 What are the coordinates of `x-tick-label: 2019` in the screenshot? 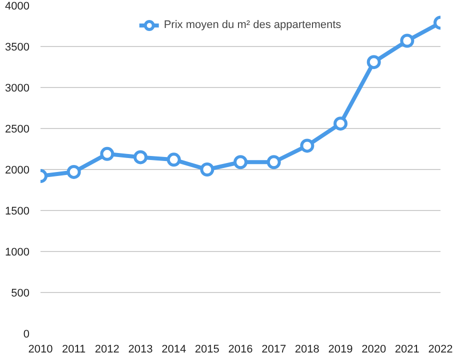 It's located at (340, 350).